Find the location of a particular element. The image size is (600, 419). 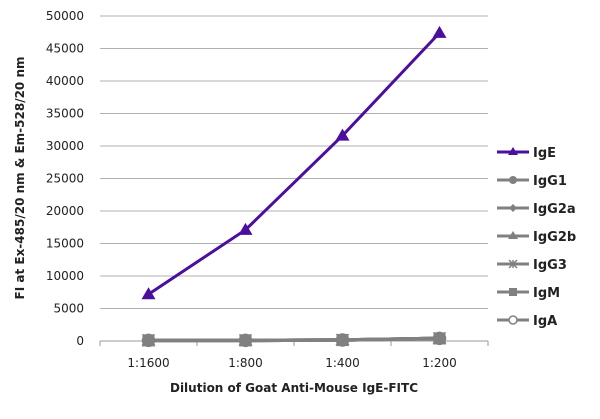

y-tick-label: 25000 is located at coordinates (65, 179).